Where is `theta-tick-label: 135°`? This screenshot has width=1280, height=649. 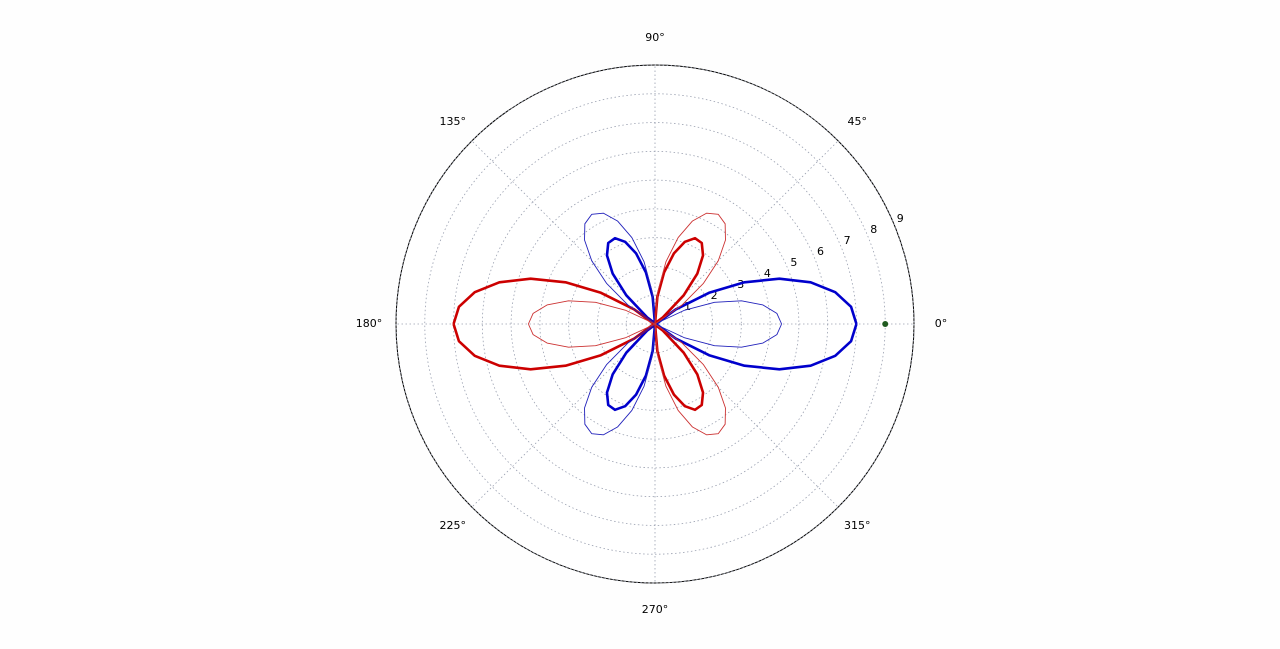
theta-tick-label: 135° is located at coordinates (453, 121).